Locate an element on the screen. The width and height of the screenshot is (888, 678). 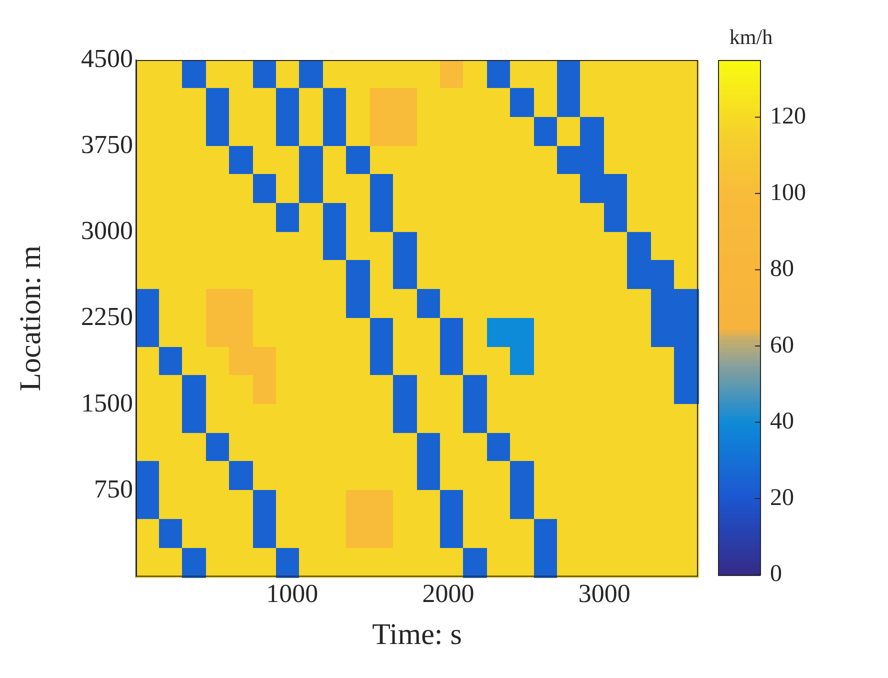
color-bar-label: 80 is located at coordinates (782, 269).